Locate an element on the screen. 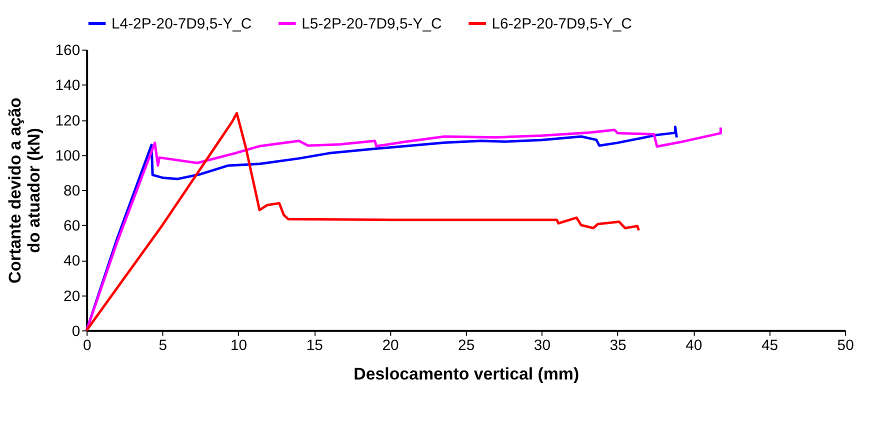  legend-label: L5-2P-20-7D9,5-Y_C is located at coordinates (372, 24).